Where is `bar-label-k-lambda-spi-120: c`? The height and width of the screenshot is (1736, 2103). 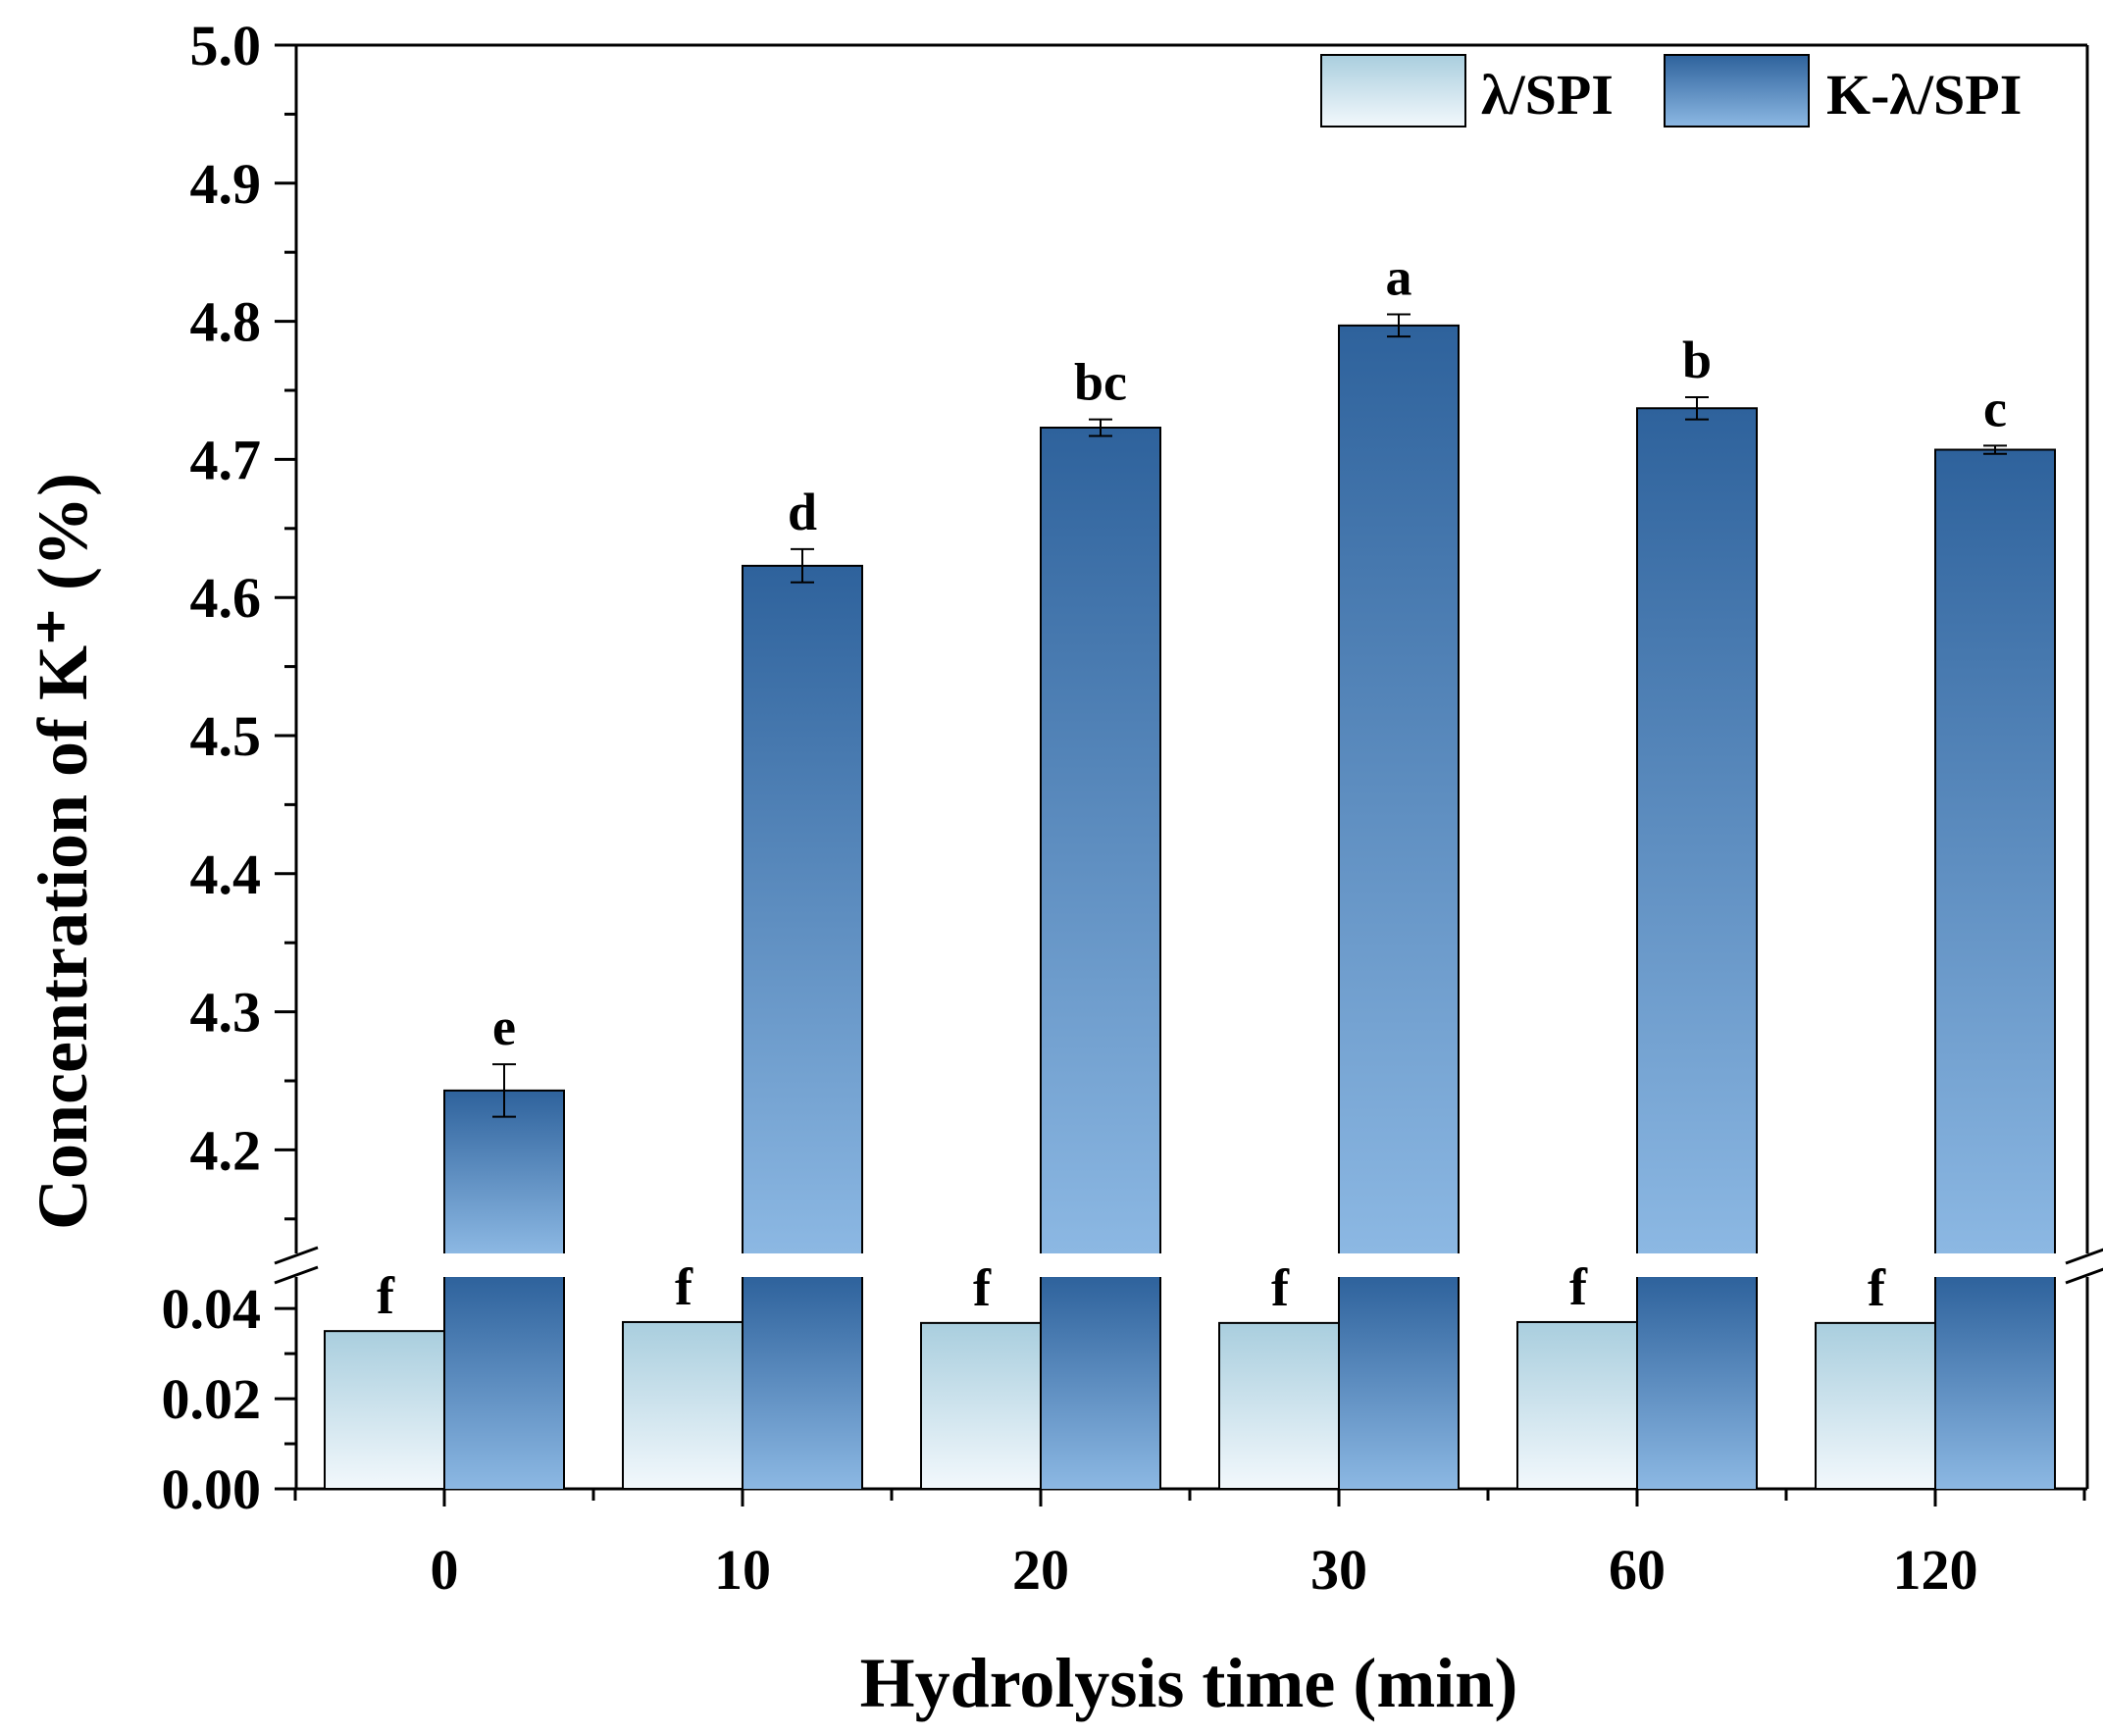
bar-label-k-lambda-spi-120: c is located at coordinates (1995, 408).